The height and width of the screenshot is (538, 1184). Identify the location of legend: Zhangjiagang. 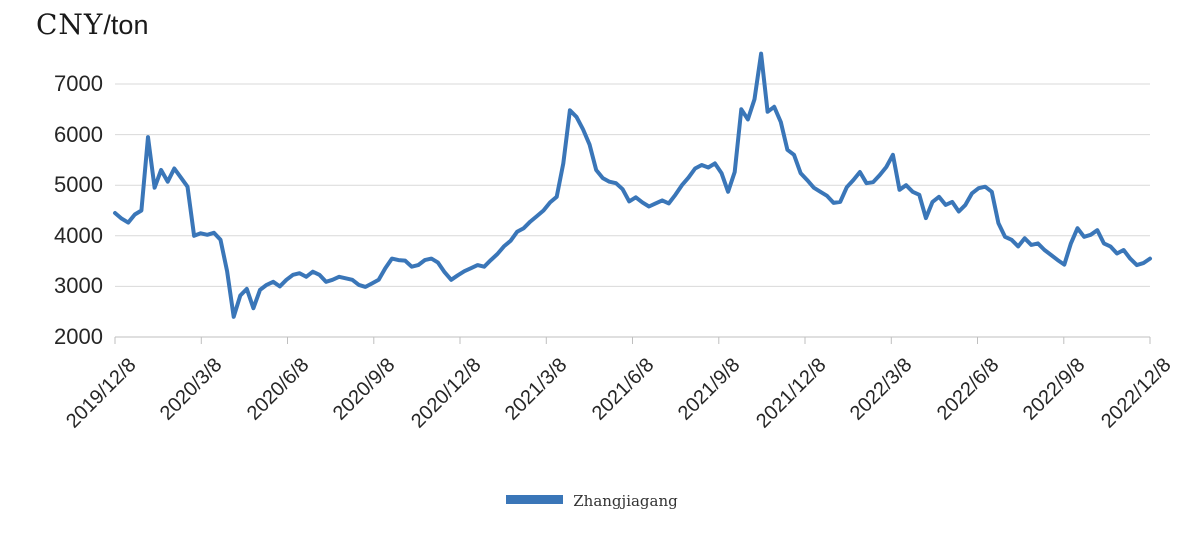
(592, 499).